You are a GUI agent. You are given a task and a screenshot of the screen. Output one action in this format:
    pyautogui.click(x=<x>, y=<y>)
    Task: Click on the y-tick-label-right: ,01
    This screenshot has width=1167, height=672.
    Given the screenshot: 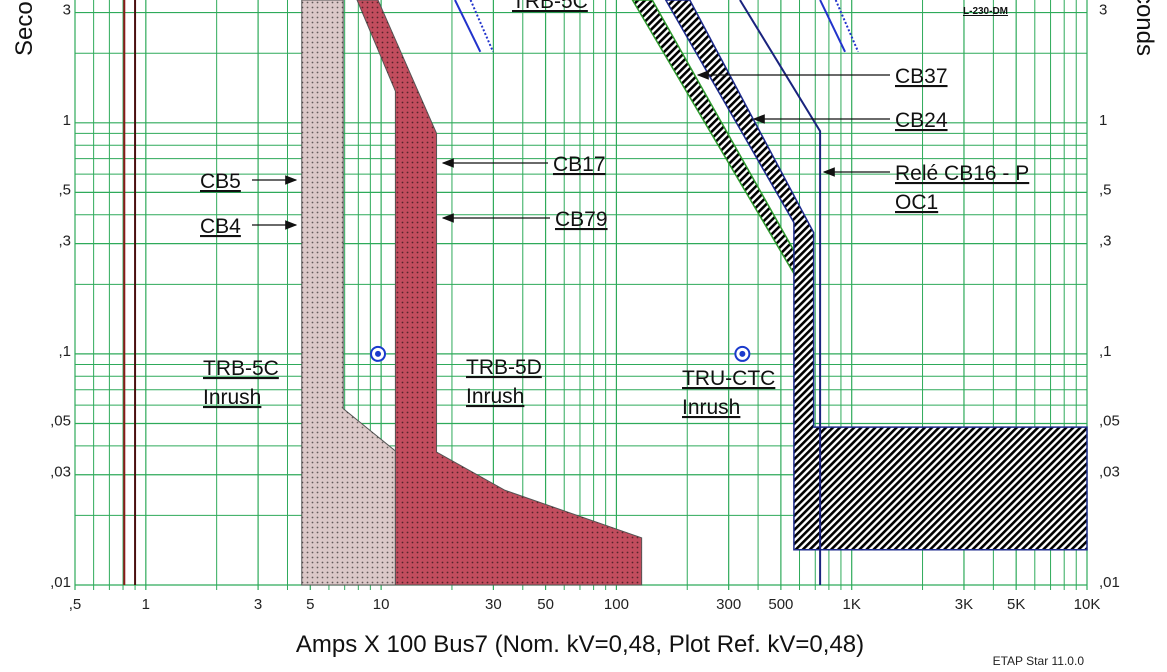 What is the action you would take?
    pyautogui.click(x=1109, y=582)
    